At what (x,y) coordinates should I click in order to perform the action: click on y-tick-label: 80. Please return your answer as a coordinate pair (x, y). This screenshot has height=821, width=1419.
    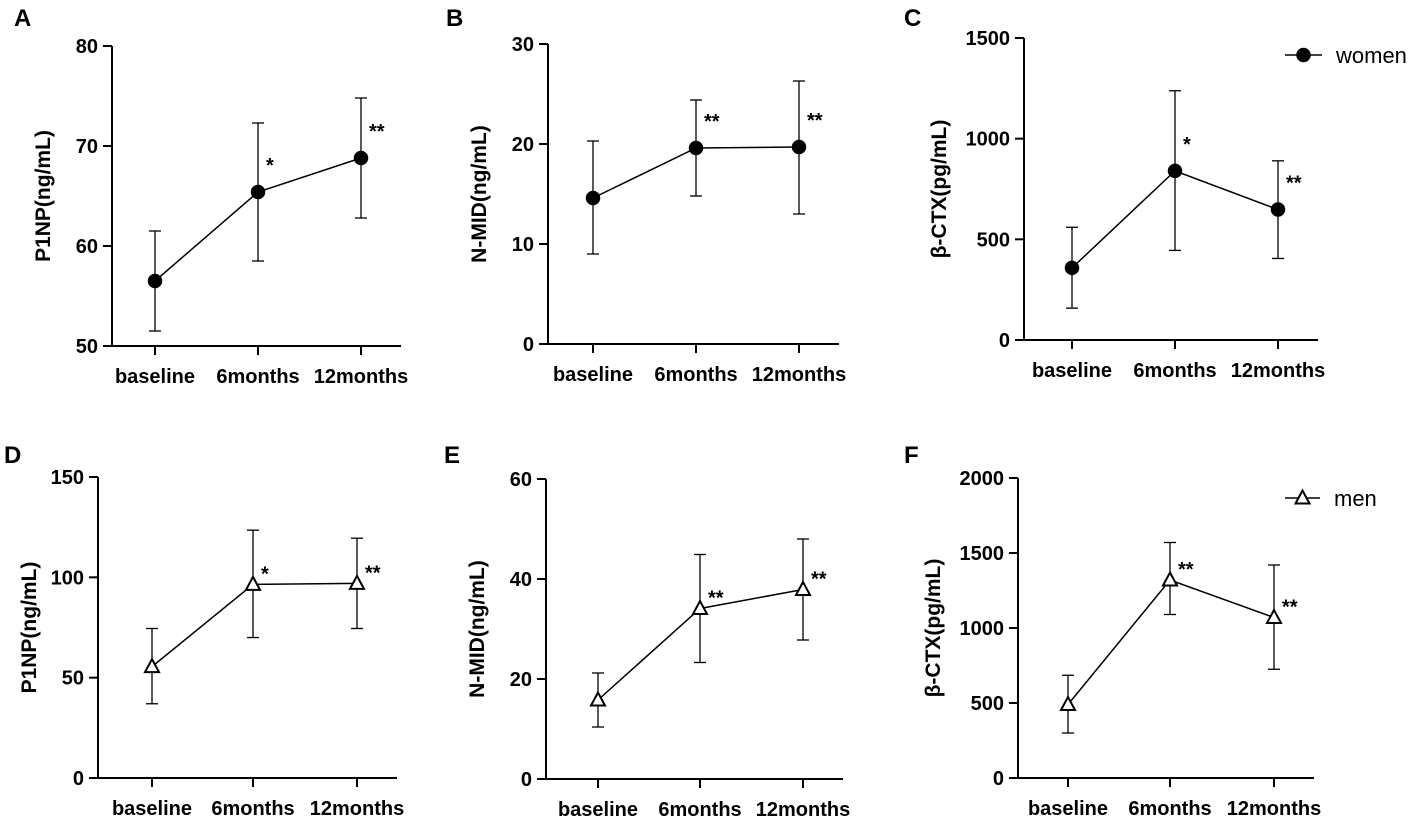
    Looking at the image, I should click on (87, 47).